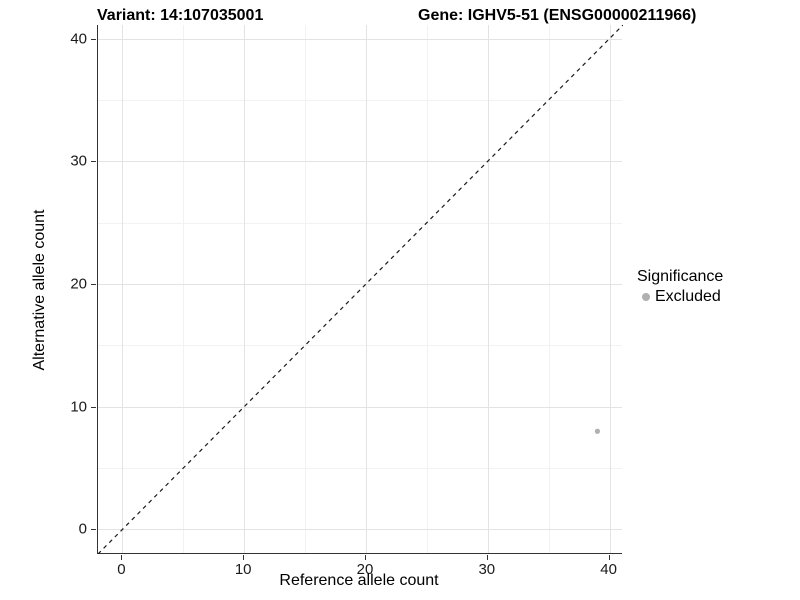  Describe the element at coordinates (688, 296) in the screenshot. I see `legend-item-label: Excluded` at that location.